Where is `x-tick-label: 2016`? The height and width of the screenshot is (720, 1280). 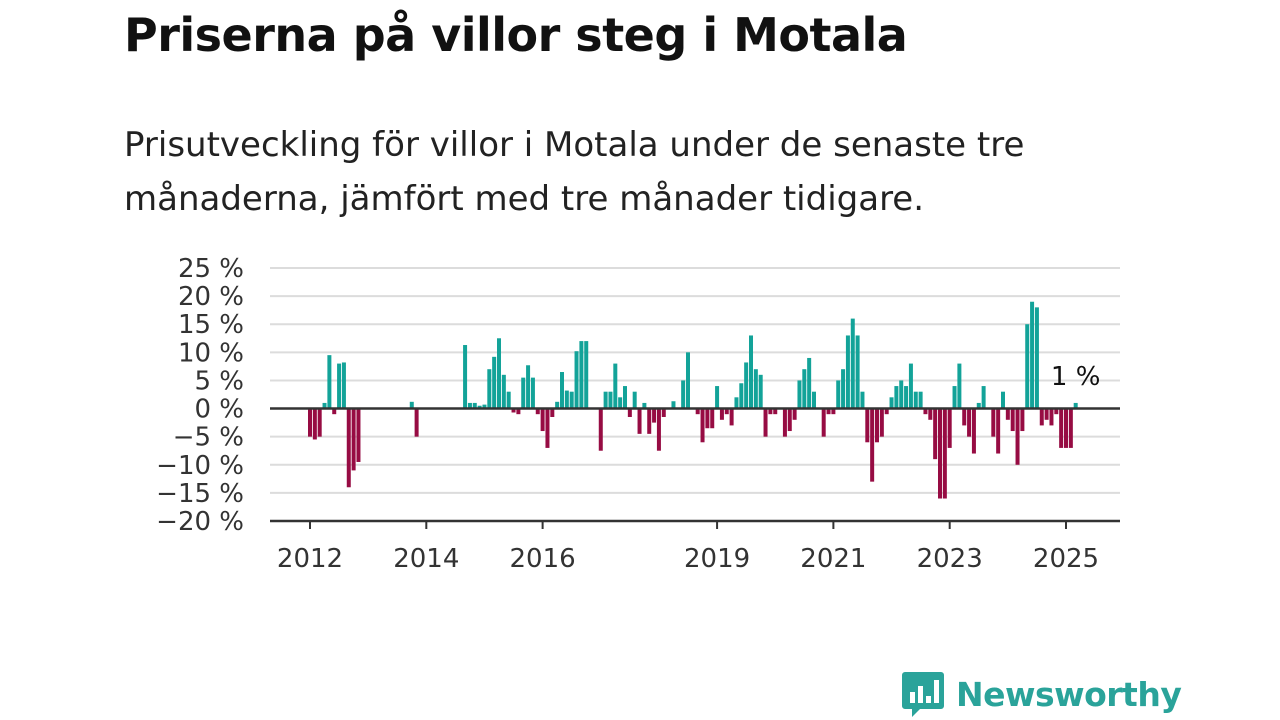
x-tick-label: 2016 is located at coordinates (543, 559).